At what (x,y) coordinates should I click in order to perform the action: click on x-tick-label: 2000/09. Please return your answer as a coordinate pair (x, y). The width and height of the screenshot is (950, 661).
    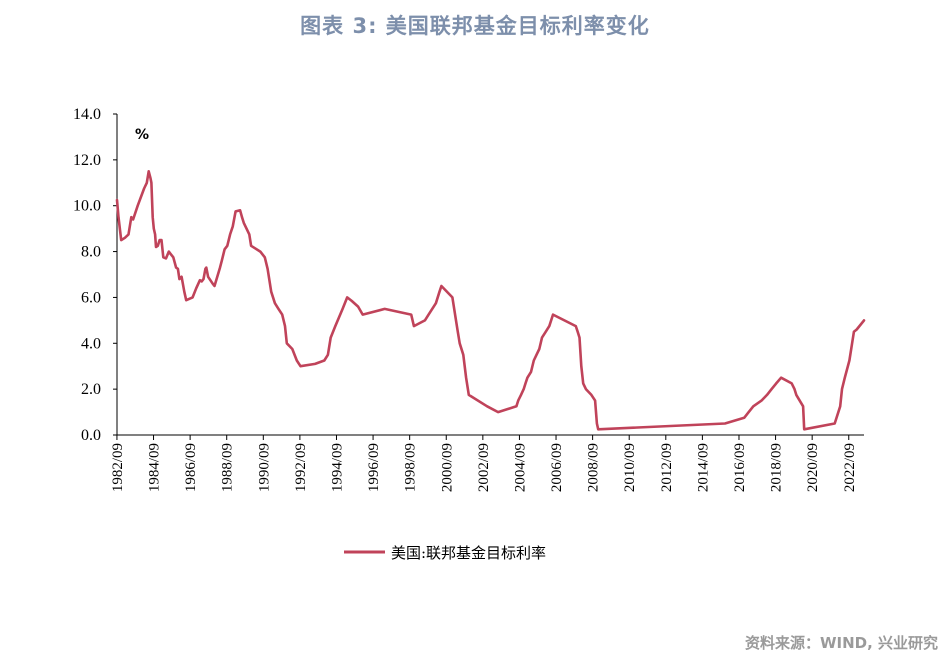
    Looking at the image, I should click on (447, 467).